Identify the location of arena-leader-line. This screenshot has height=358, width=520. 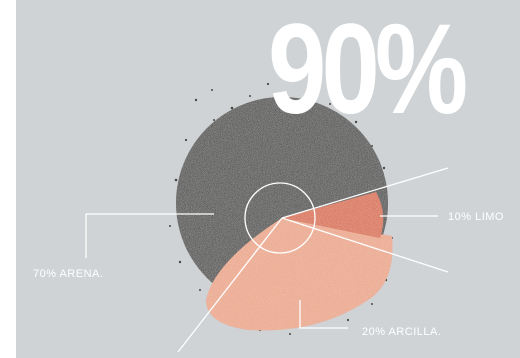
(149, 235).